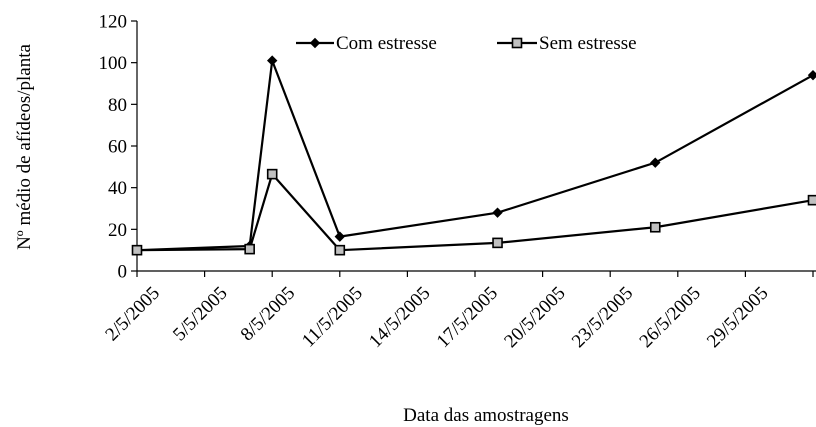 The image size is (816, 427). What do you see at coordinates (332, 317) in the screenshot?
I see `x-tick-label: 11/5/2005` at bounding box center [332, 317].